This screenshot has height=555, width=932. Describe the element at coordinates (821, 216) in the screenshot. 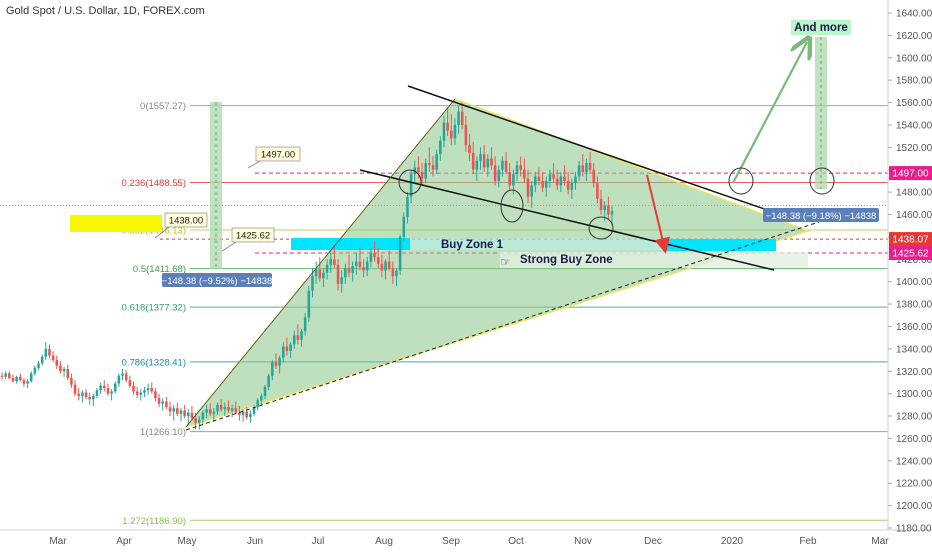

I see `measure-right-label: −148.38 (−9.18%) −14838` at that location.